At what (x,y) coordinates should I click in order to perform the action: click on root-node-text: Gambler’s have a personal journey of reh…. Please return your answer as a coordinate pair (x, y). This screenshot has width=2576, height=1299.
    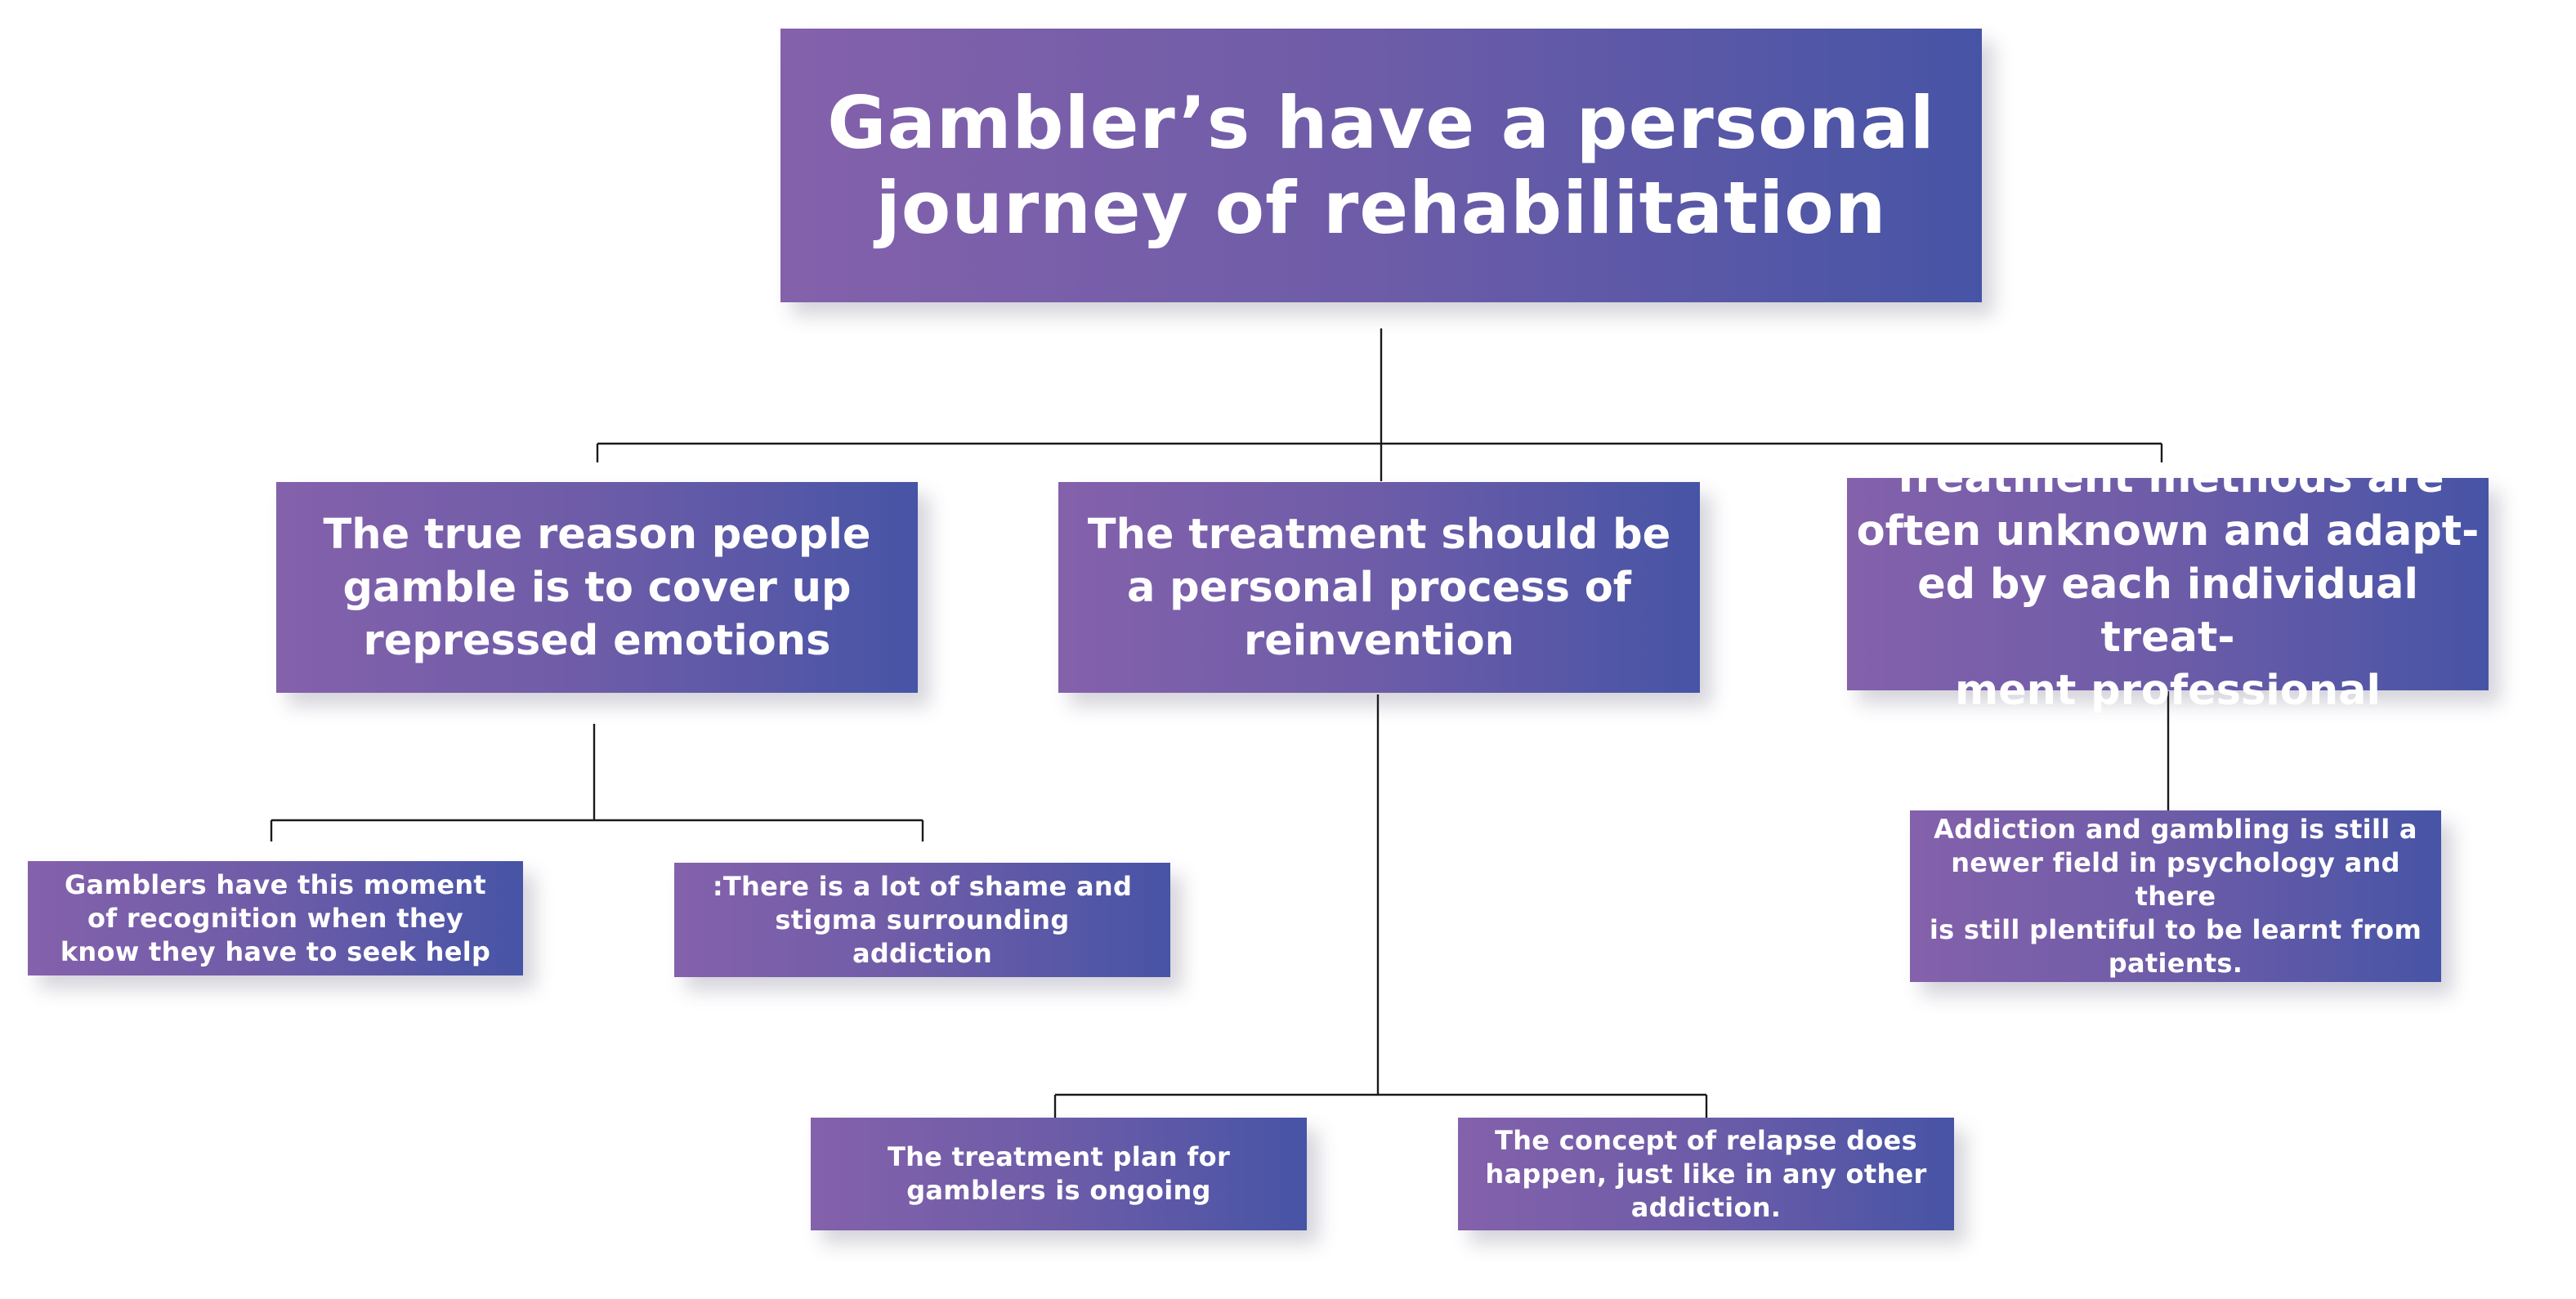
    Looking at the image, I should click on (1381, 165).